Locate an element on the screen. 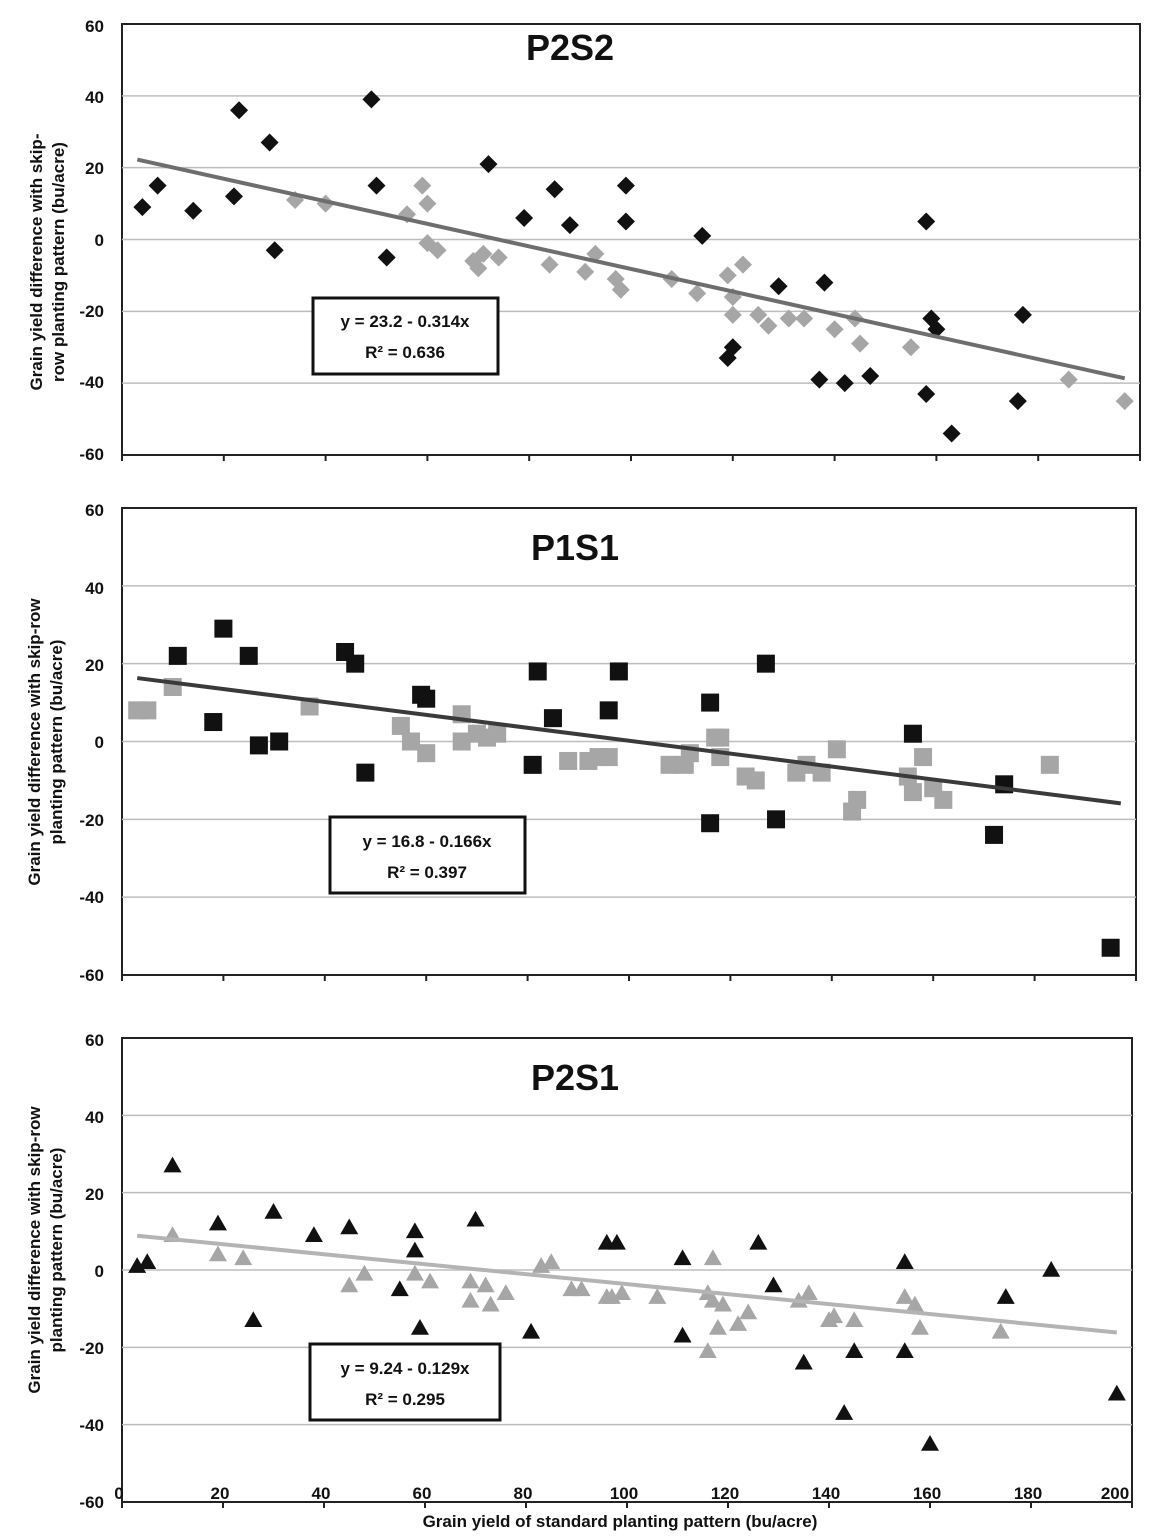 The image size is (1150, 1537). y-axis-label-line2: row planting pattern (bu/acre) is located at coordinates (58, 262).